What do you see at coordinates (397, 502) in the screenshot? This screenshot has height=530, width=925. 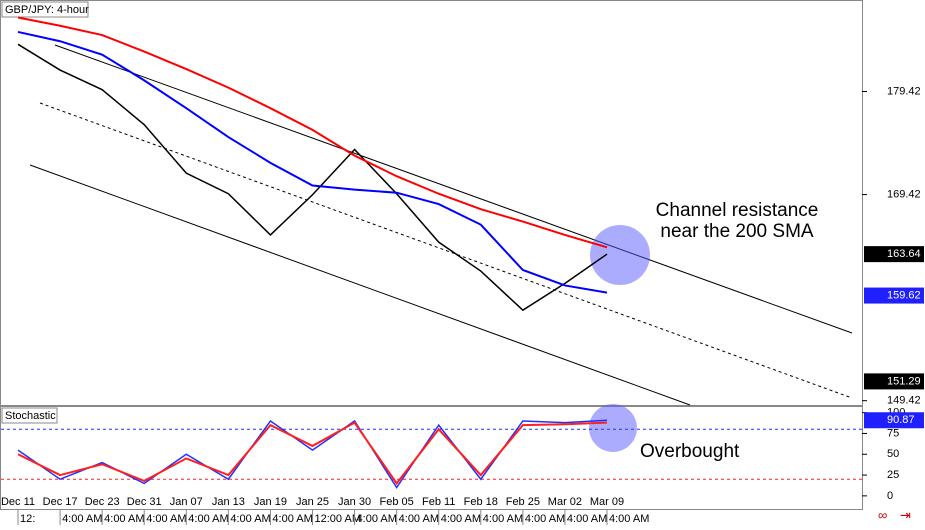 I see `x-tick-label: Feb 05` at bounding box center [397, 502].